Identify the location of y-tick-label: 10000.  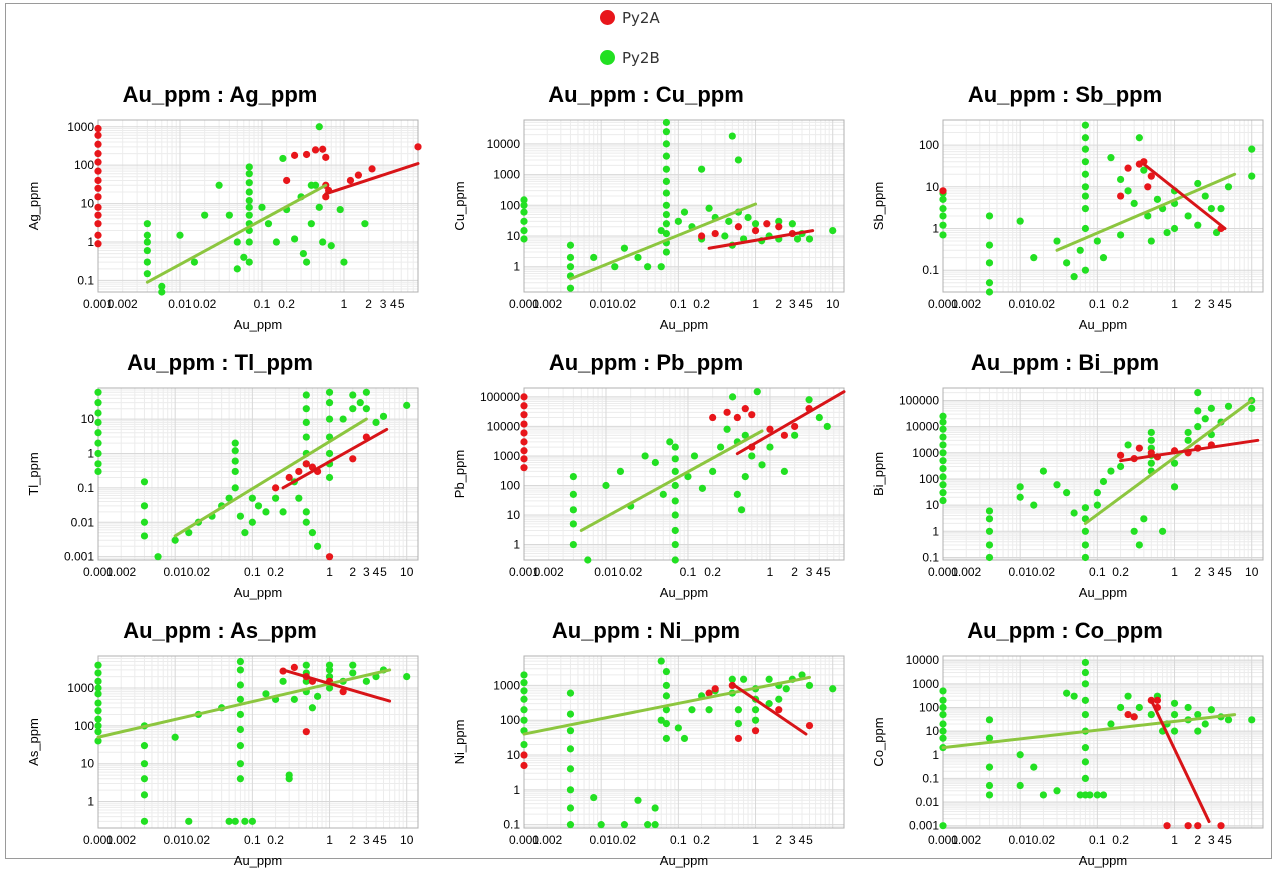
(923, 660).